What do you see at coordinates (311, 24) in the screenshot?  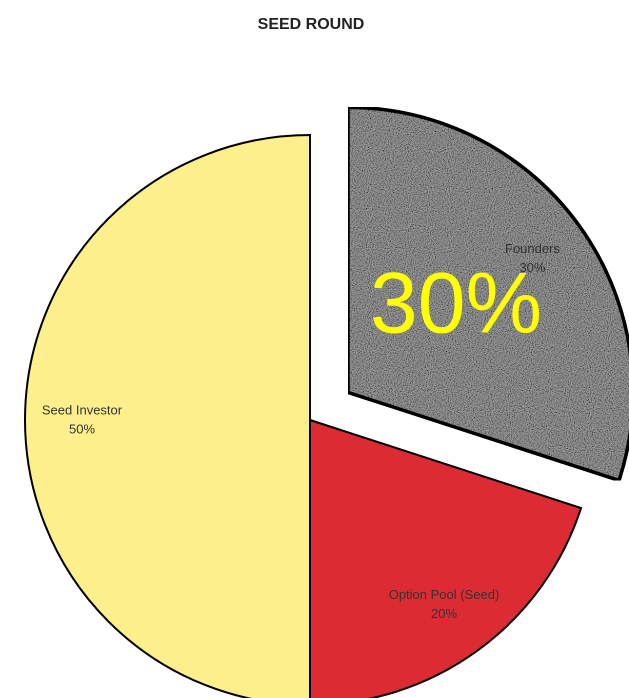 I see `chart-title: SEED ROUND` at bounding box center [311, 24].